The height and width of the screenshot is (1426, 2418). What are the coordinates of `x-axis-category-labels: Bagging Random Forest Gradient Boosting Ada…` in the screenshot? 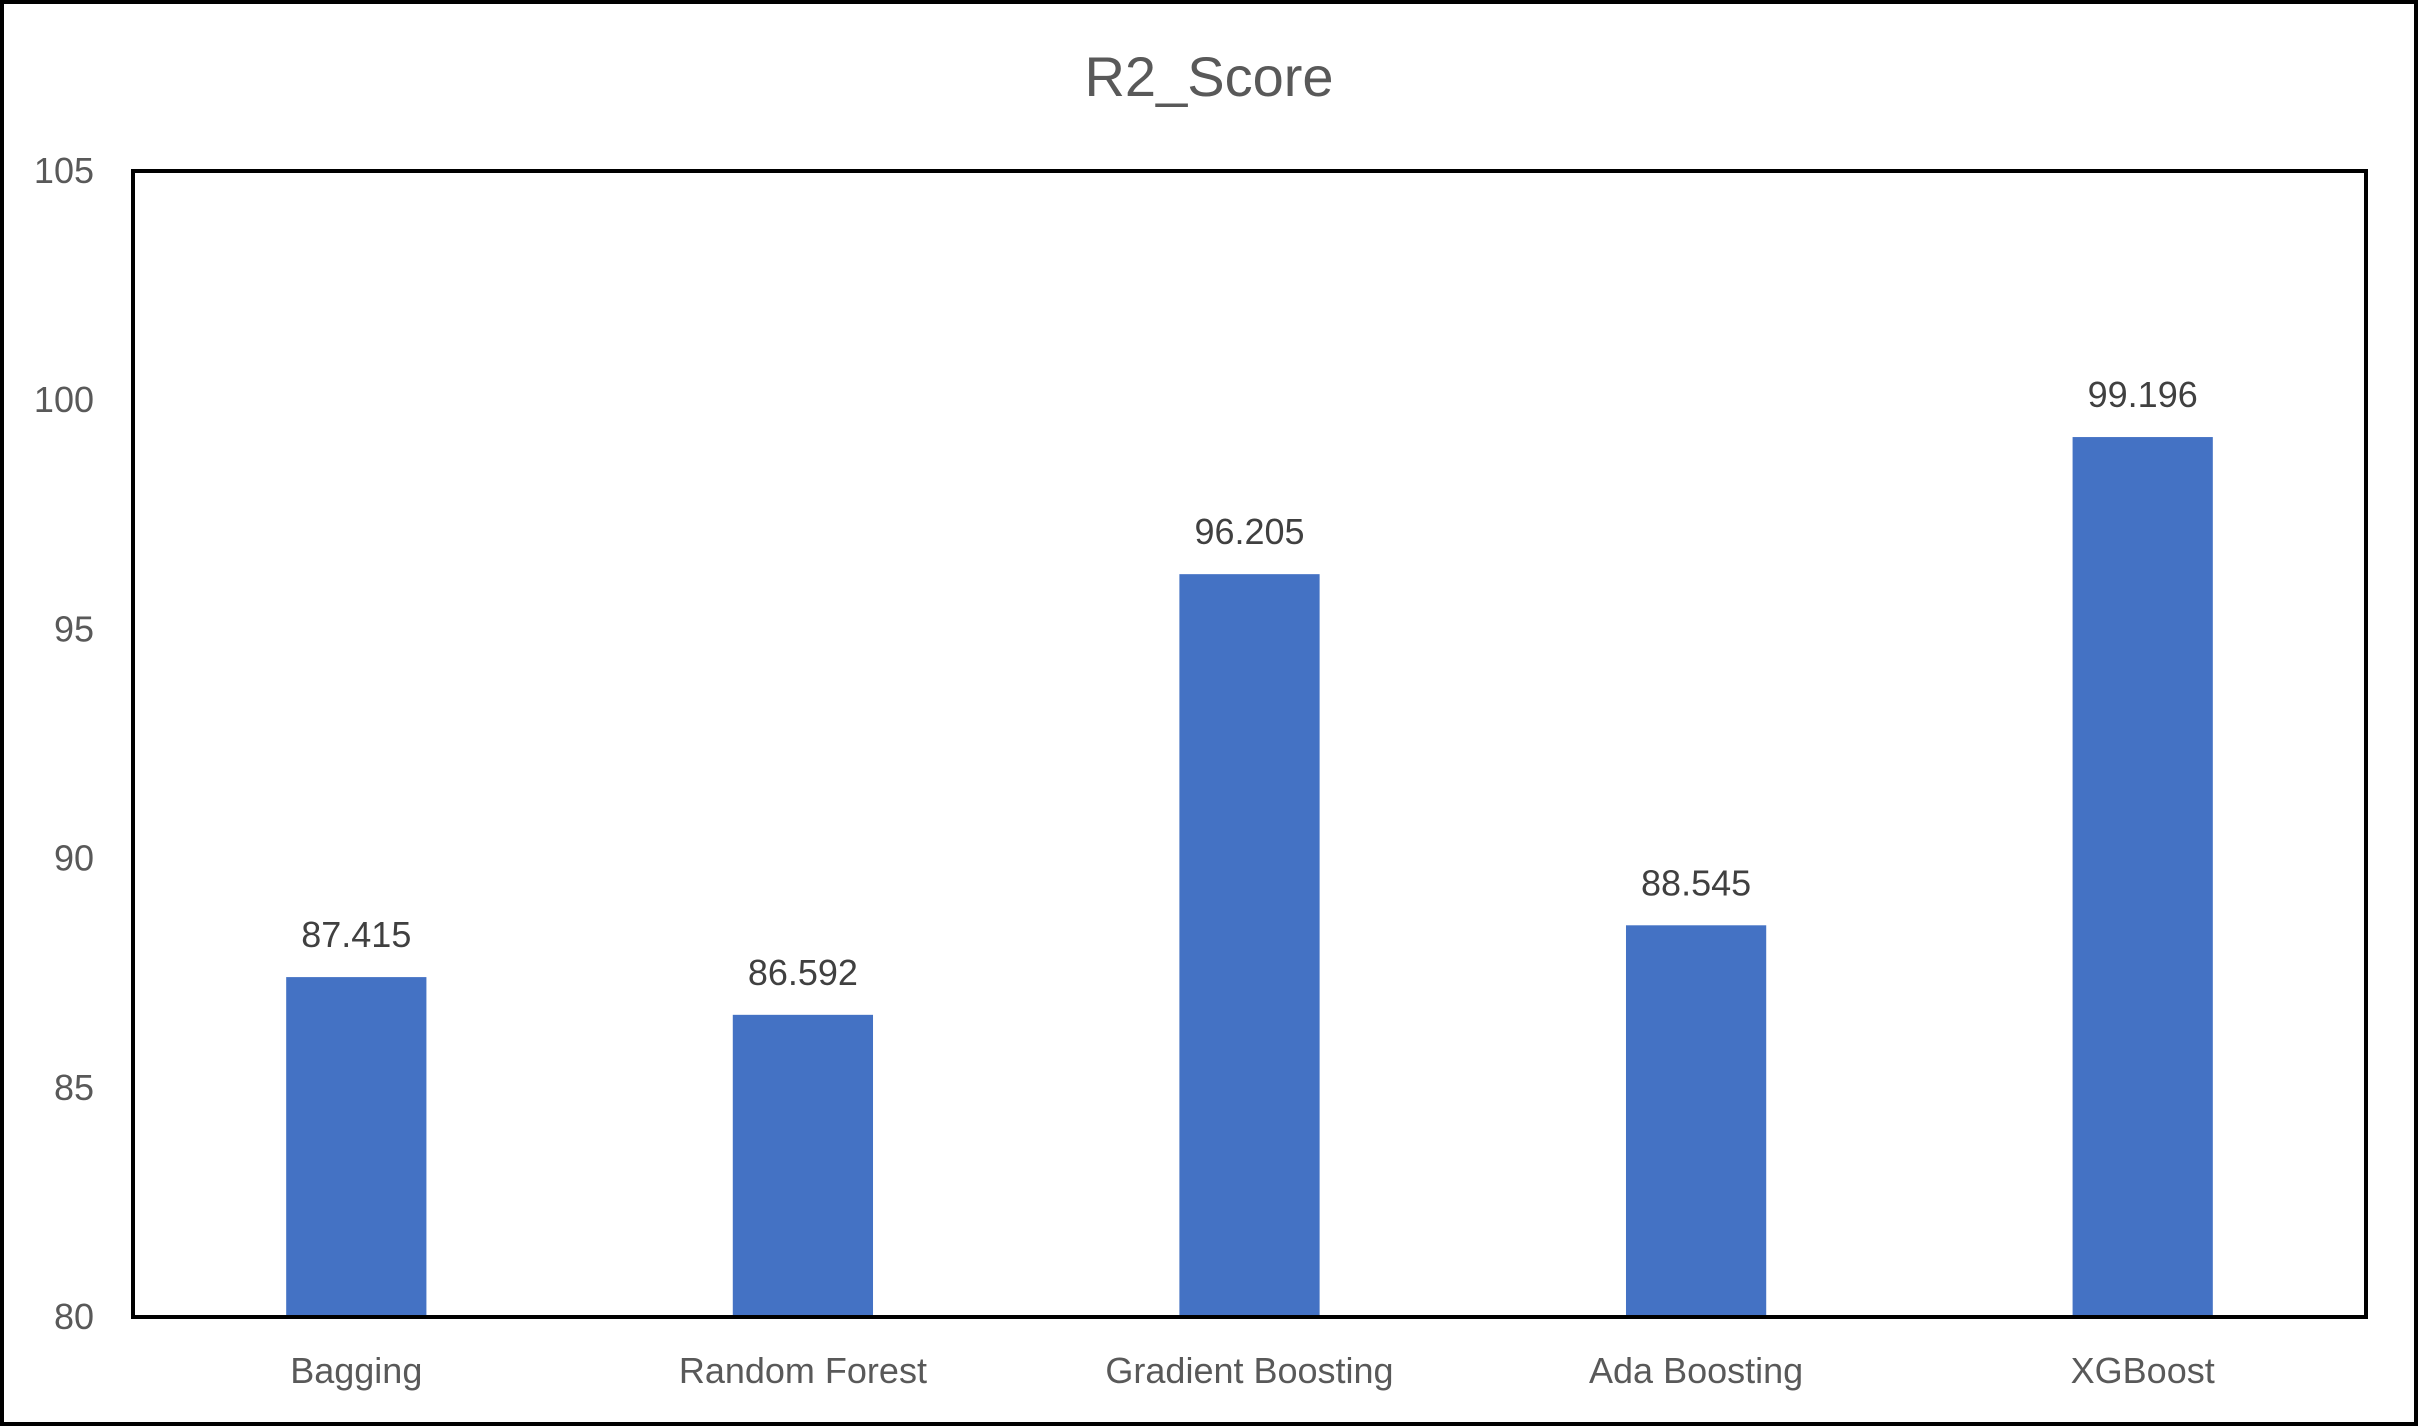 It's located at (1252, 1370).